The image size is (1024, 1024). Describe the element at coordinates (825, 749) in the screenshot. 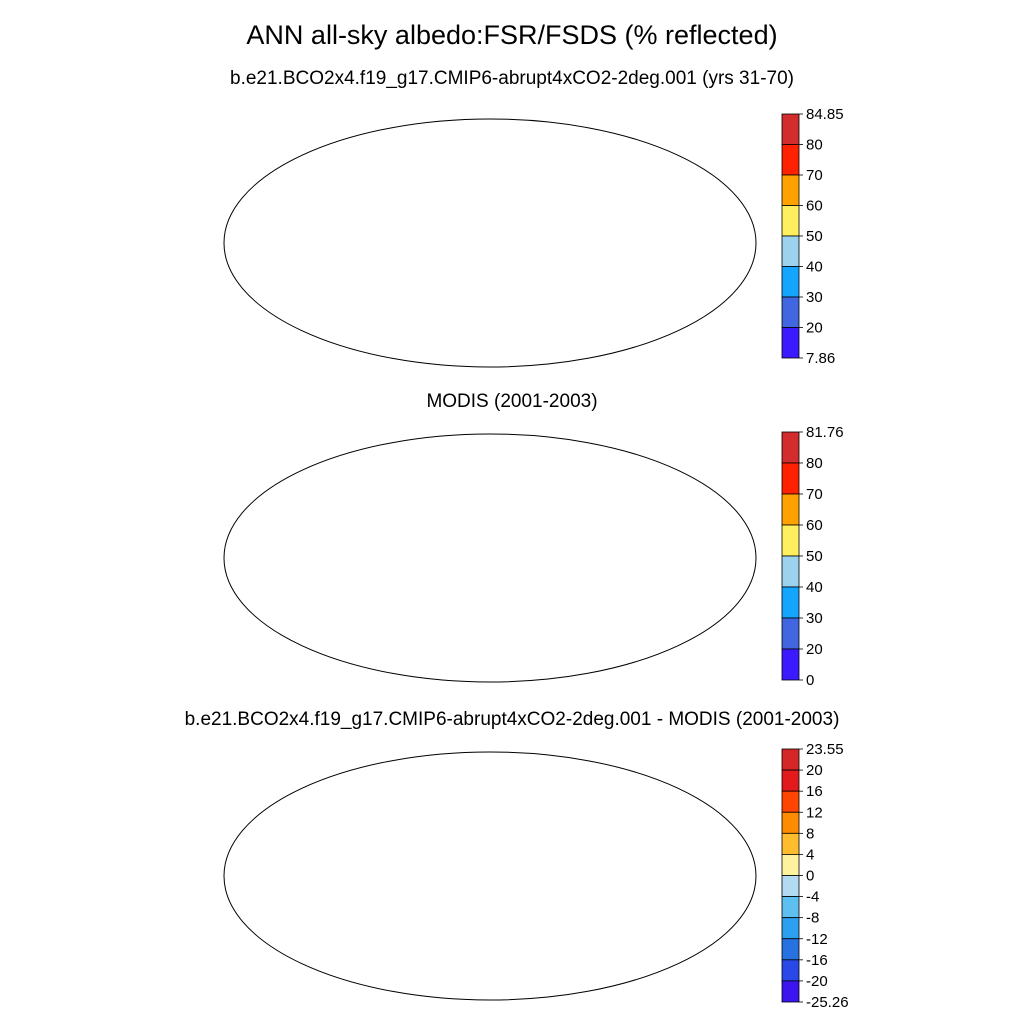

I see `colorbar-label: 23.55` at that location.